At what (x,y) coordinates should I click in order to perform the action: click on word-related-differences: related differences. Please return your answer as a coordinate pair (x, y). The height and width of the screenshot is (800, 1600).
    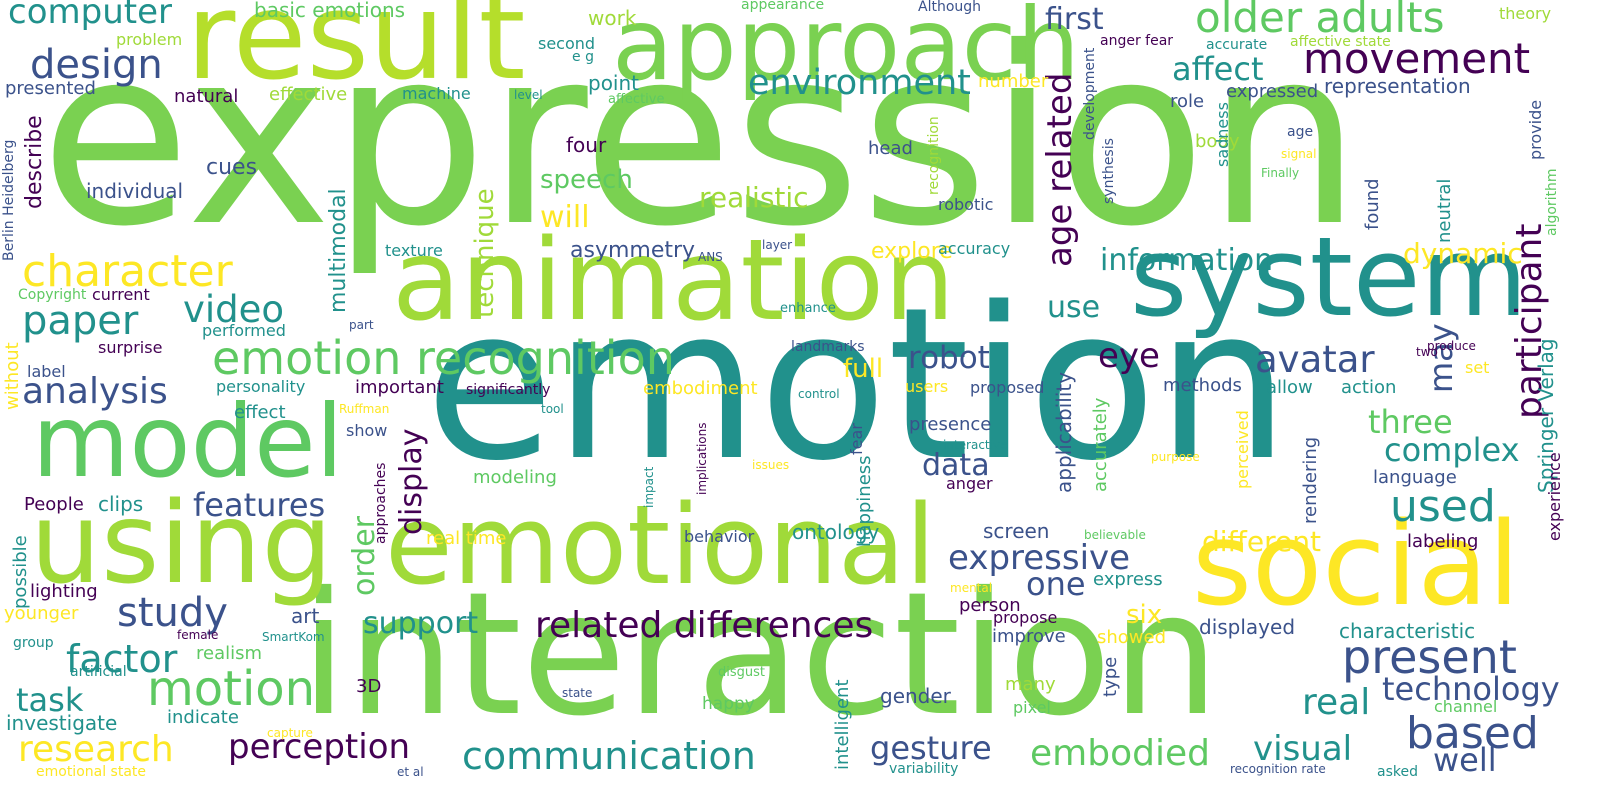
    Looking at the image, I should click on (704, 625).